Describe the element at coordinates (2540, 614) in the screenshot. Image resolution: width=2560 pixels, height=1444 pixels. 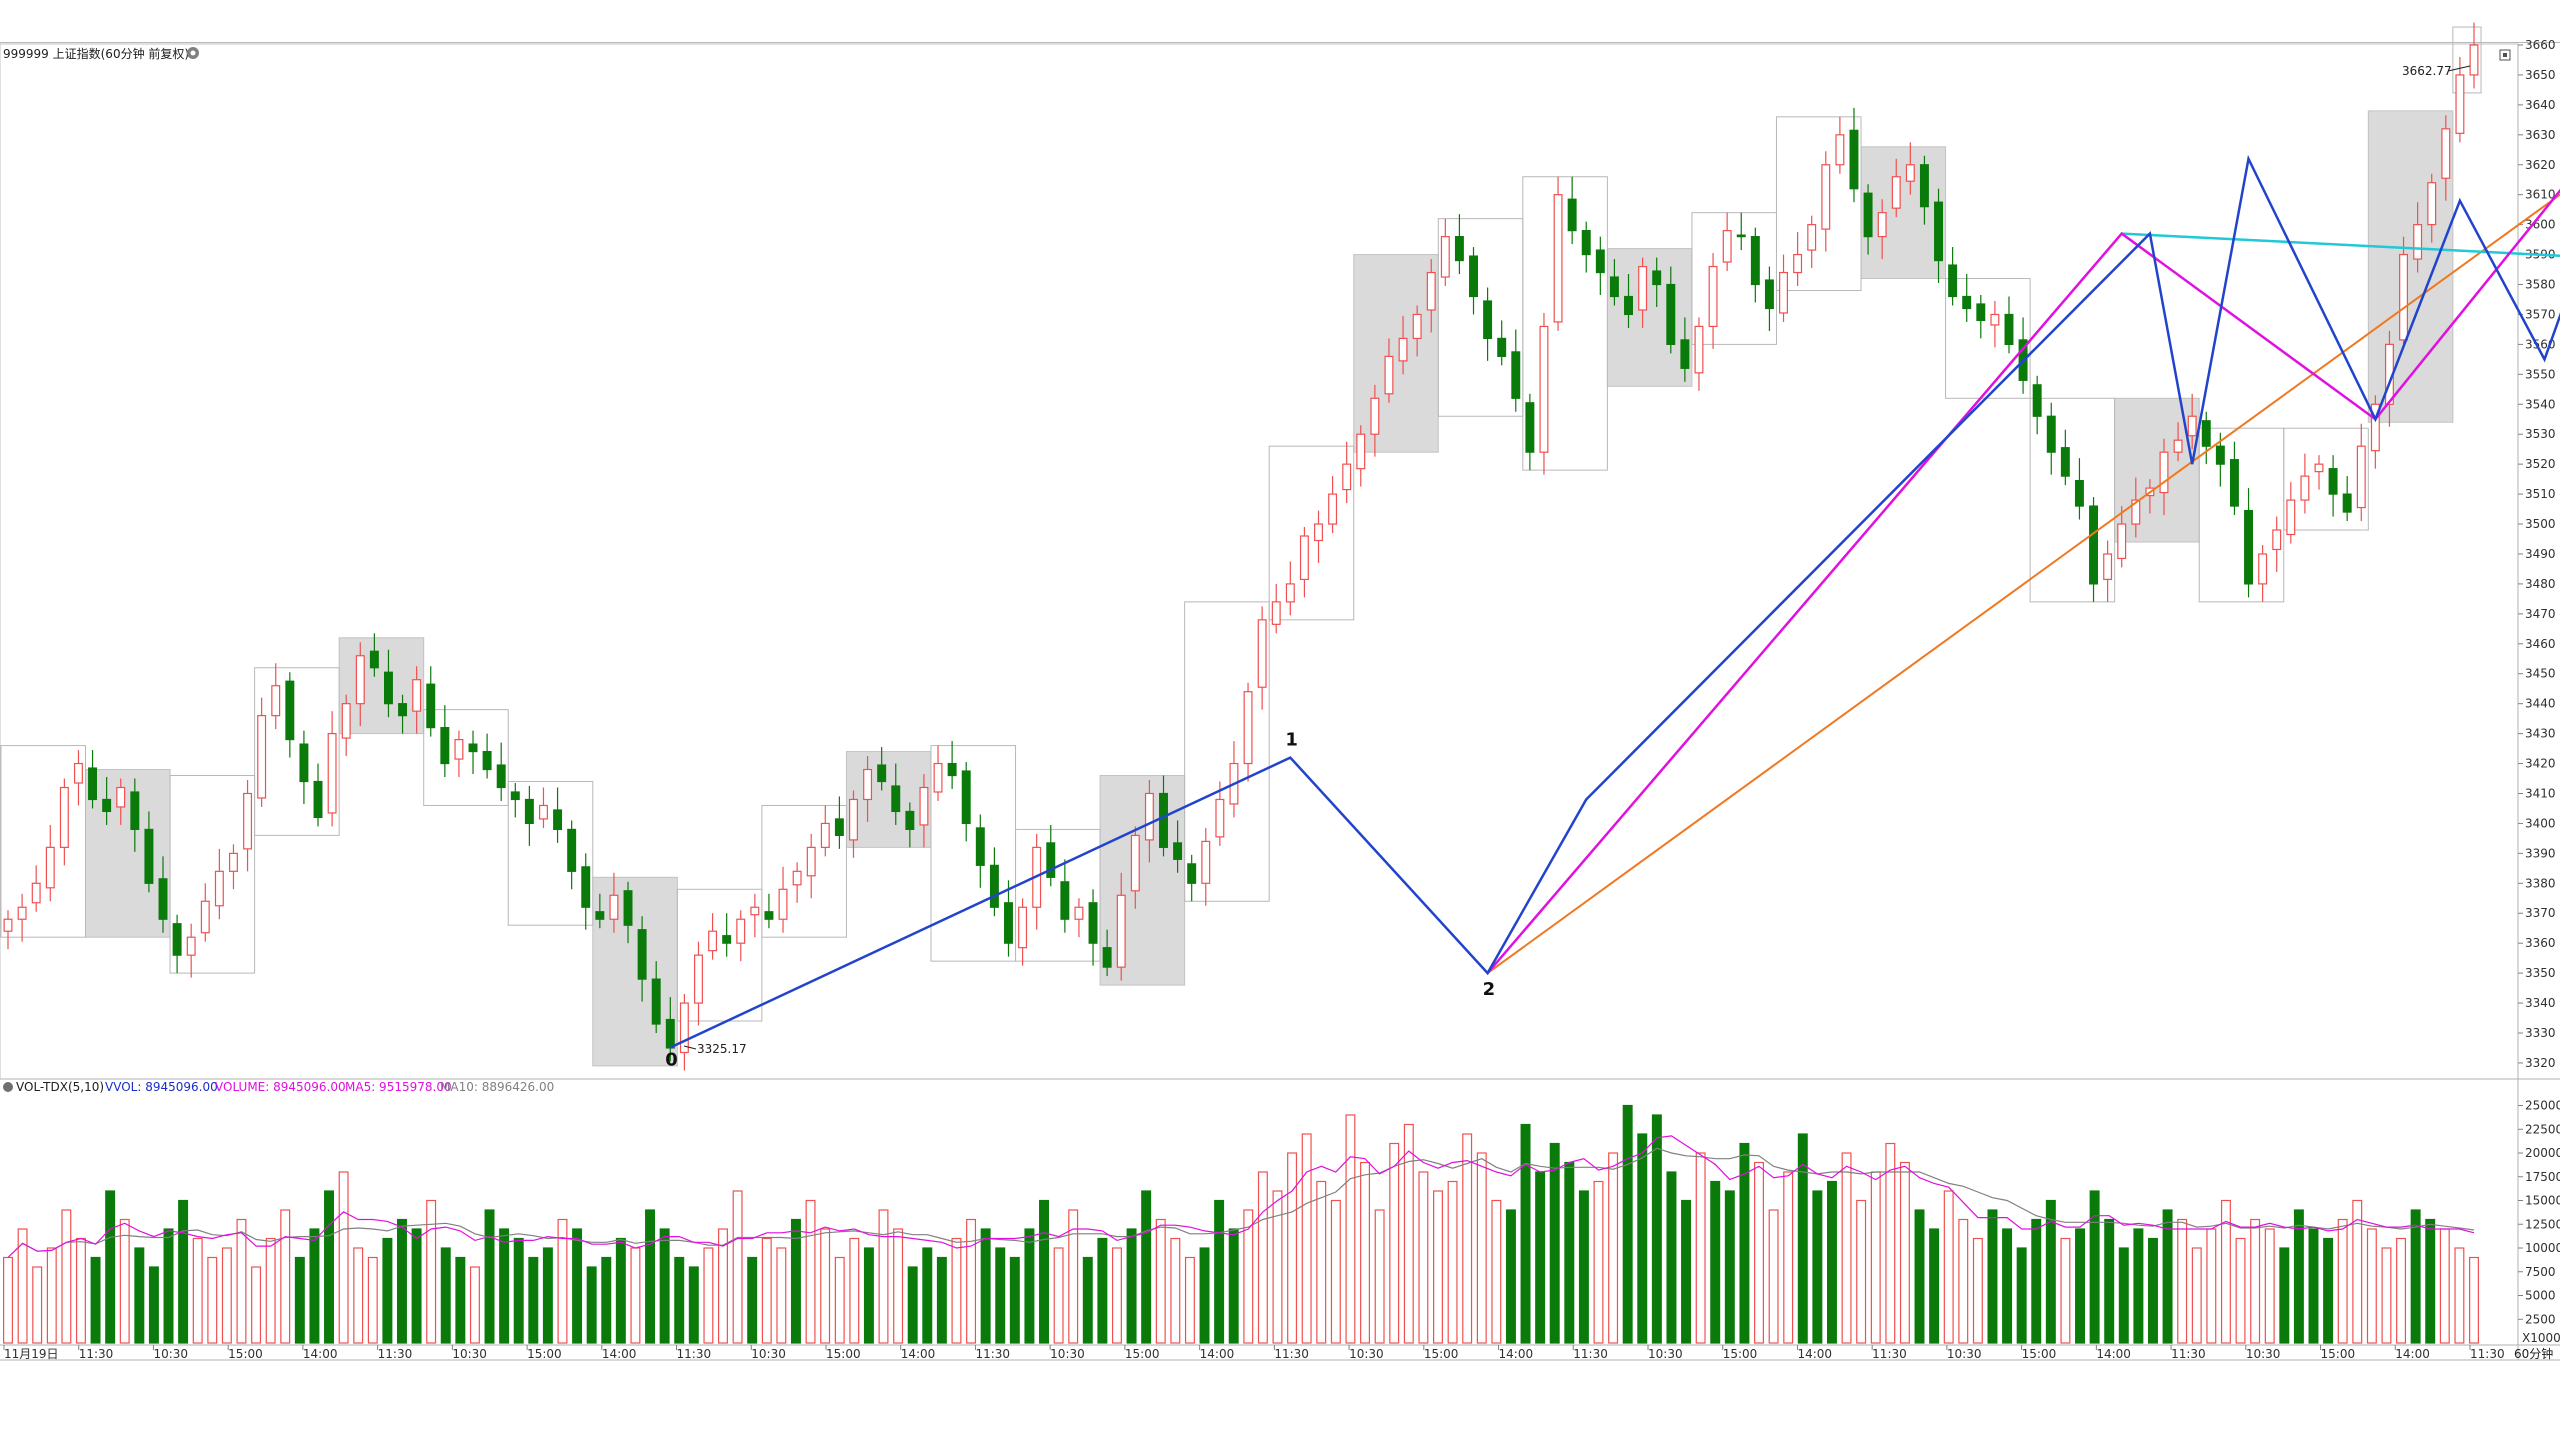
I see `price-tick-label: 3470` at that location.